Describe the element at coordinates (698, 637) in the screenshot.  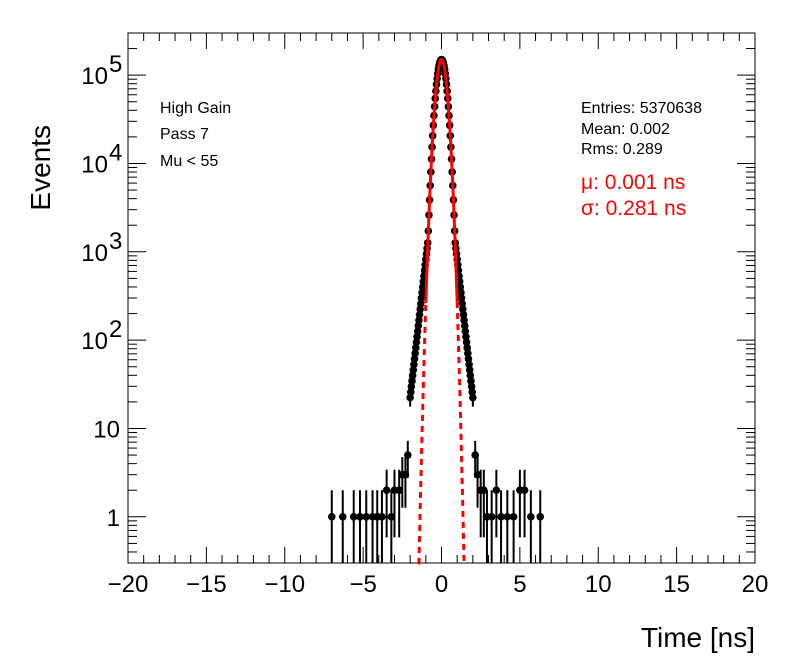
I see `x-axis-title: Time [ns]` at that location.